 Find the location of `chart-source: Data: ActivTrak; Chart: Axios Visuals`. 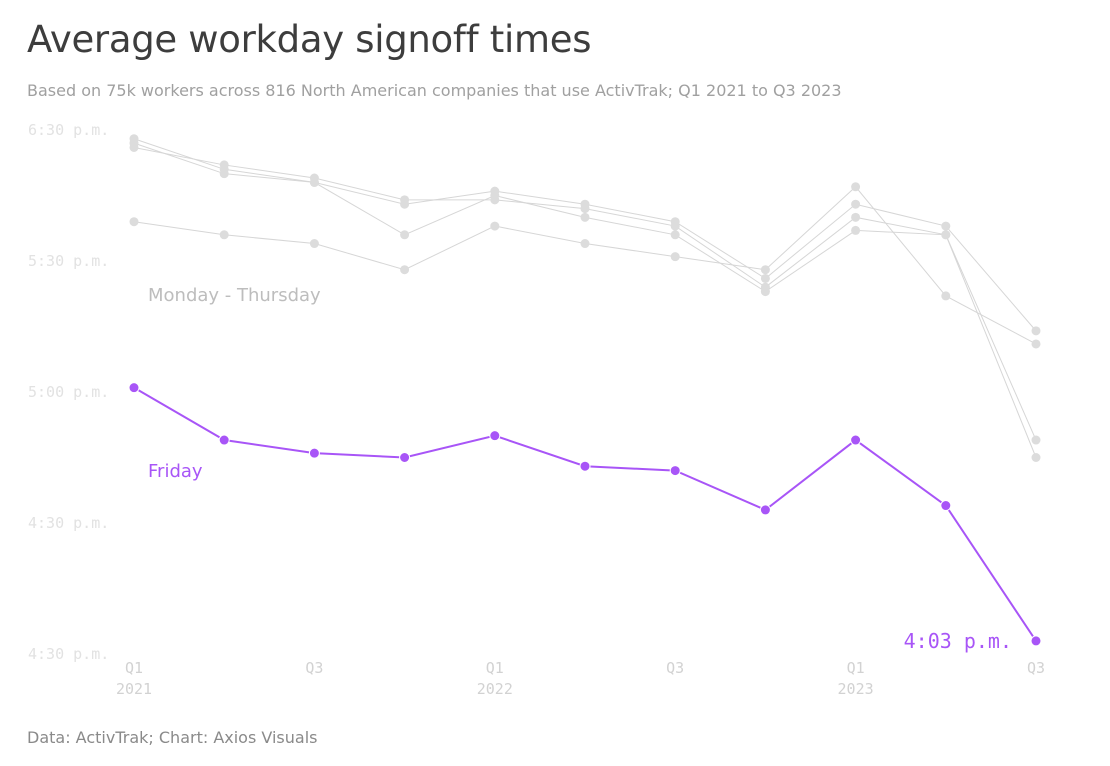

chart-source: Data: ActivTrak; Chart: Axios Visuals is located at coordinates (172, 737).